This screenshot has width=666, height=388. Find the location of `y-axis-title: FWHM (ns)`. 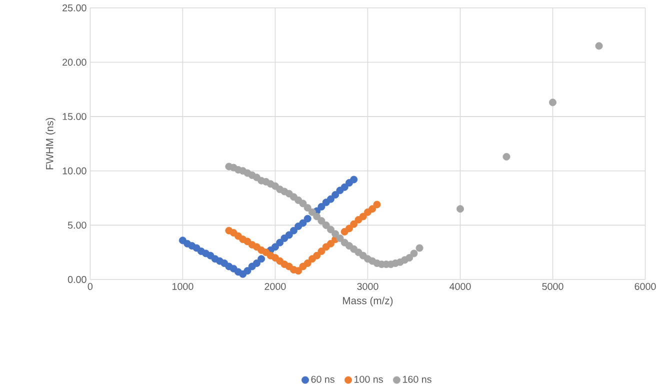

y-axis-title: FWHM (ns) is located at coordinates (51, 144).